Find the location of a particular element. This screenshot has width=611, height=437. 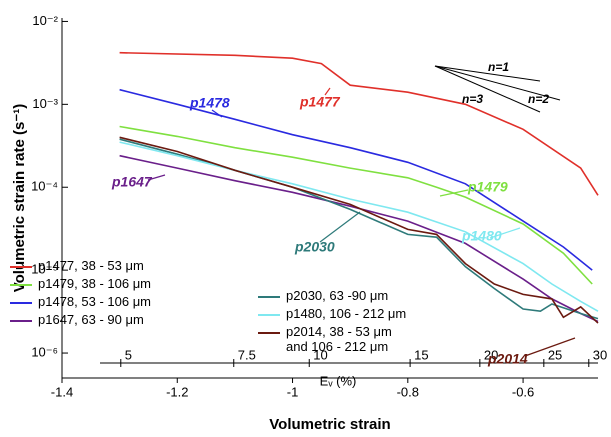

x2-axis-label: Eᵥ (%) is located at coordinates (338, 380).